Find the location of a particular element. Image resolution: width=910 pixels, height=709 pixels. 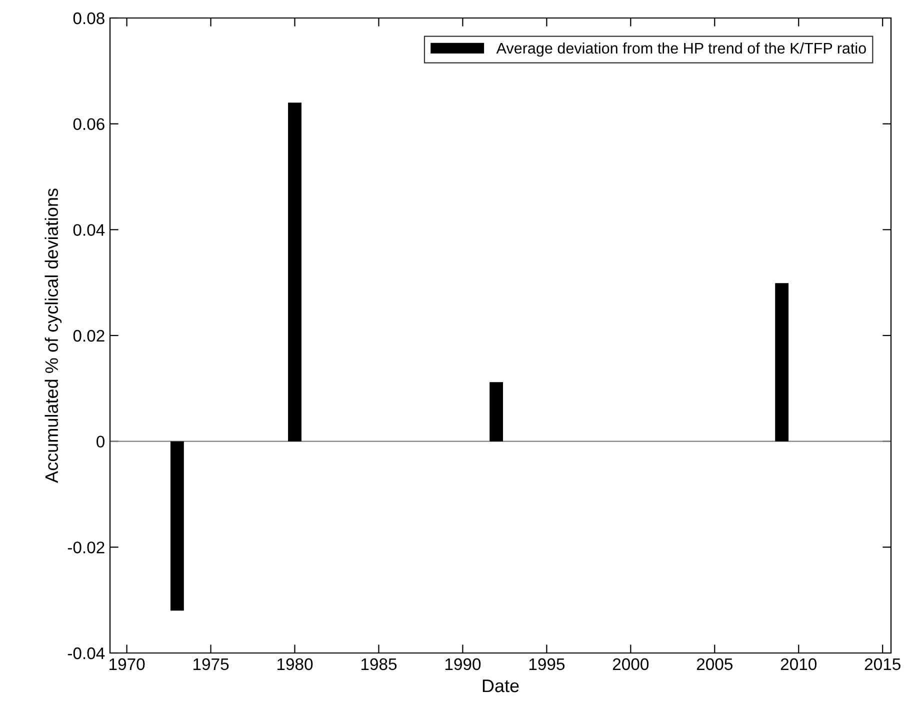

x-tick-label: 1985 is located at coordinates (379, 664).